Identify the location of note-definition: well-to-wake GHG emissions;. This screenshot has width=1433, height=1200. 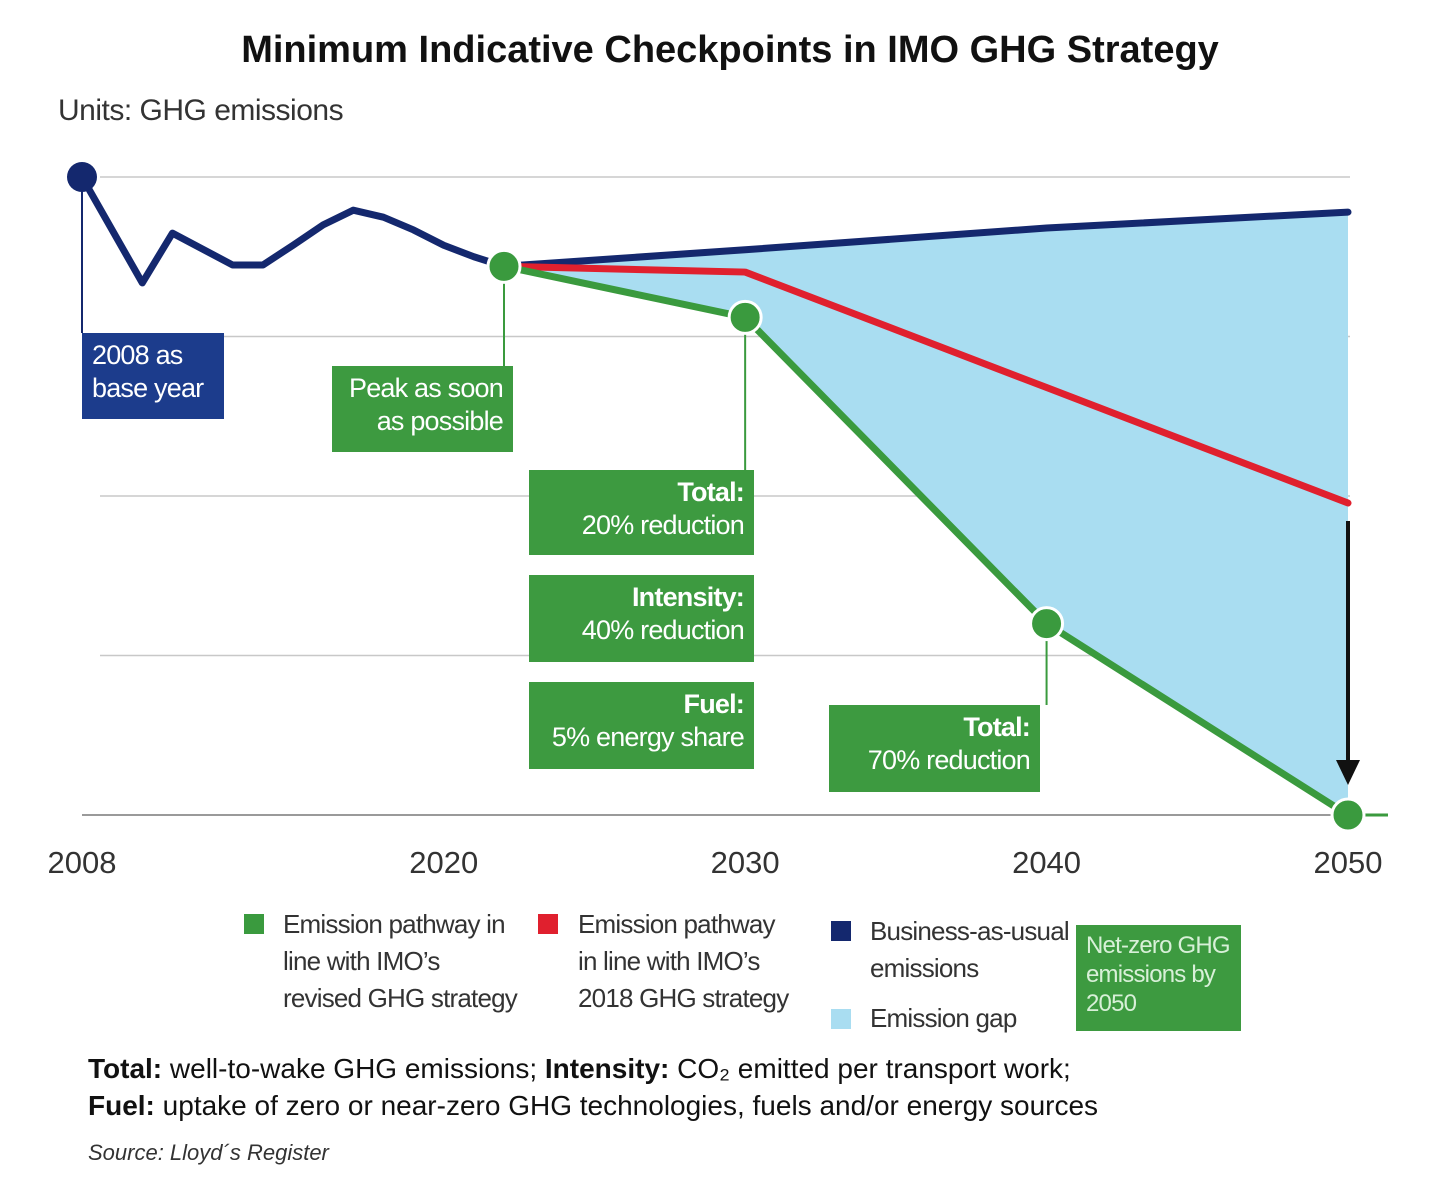
(353, 1068).